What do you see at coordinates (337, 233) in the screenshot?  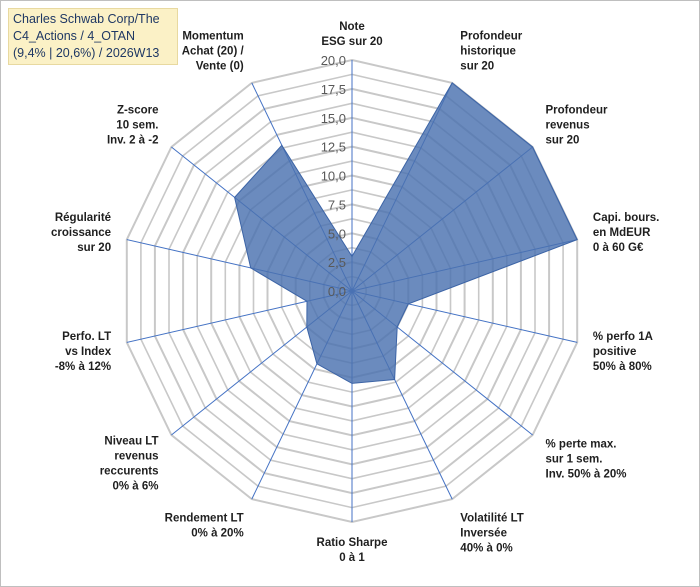 I see `radial-tick-label: 5,0` at bounding box center [337, 233].